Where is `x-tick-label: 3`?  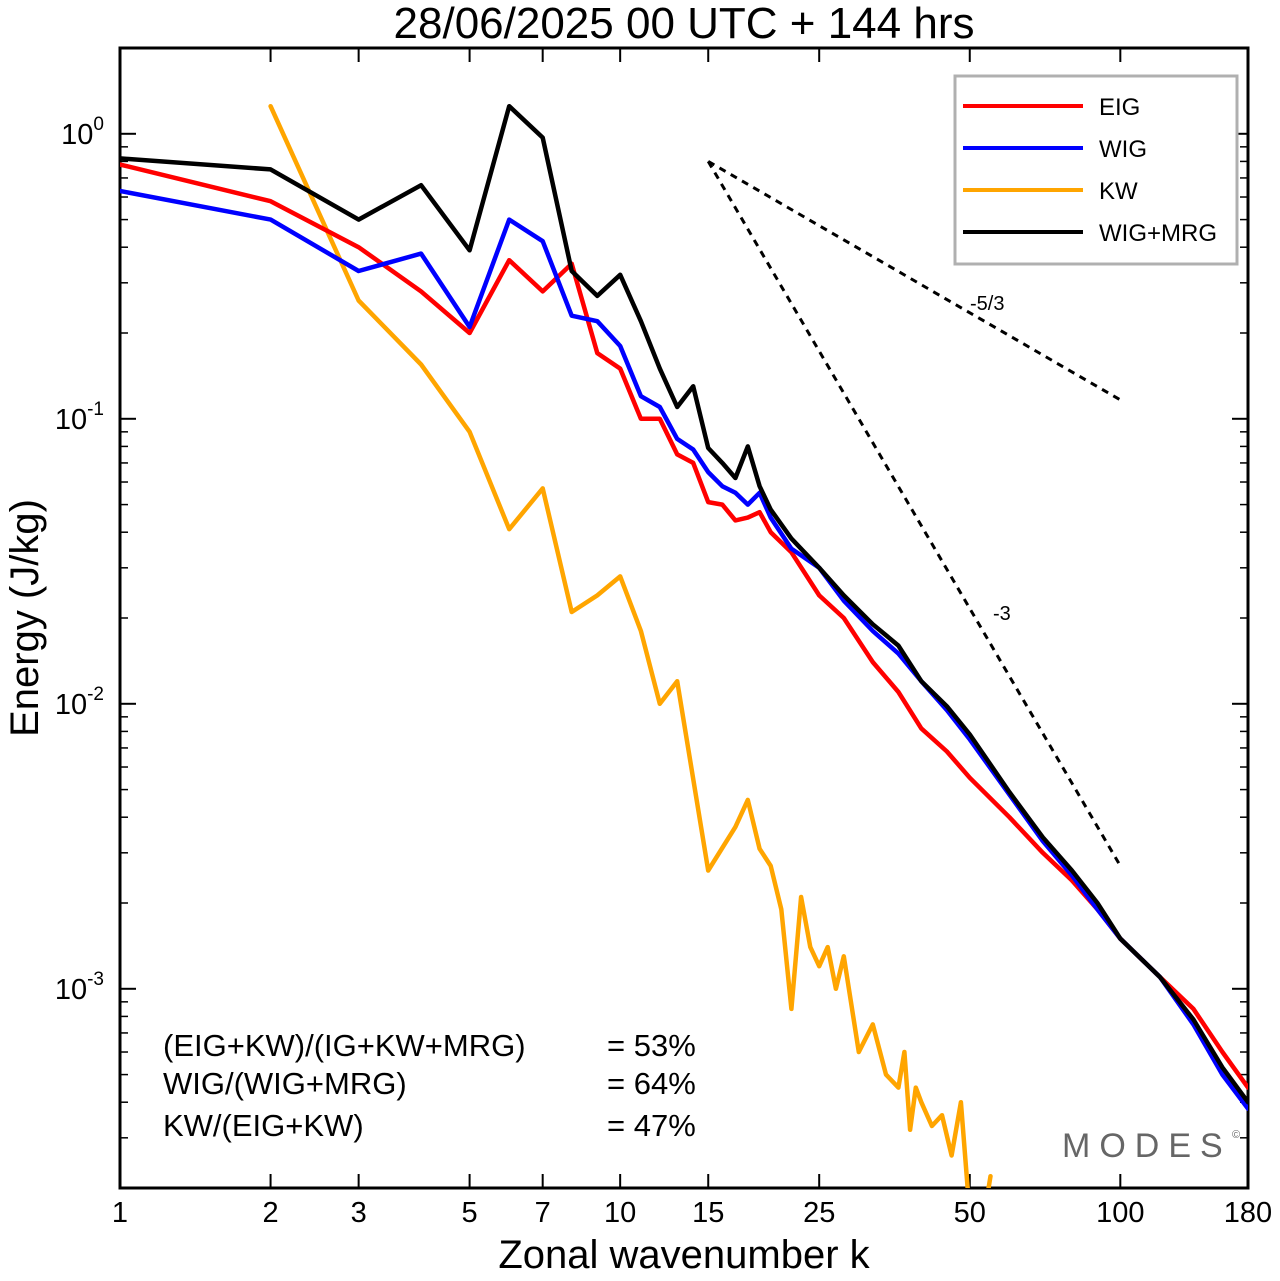
x-tick-label: 3 is located at coordinates (359, 1213).